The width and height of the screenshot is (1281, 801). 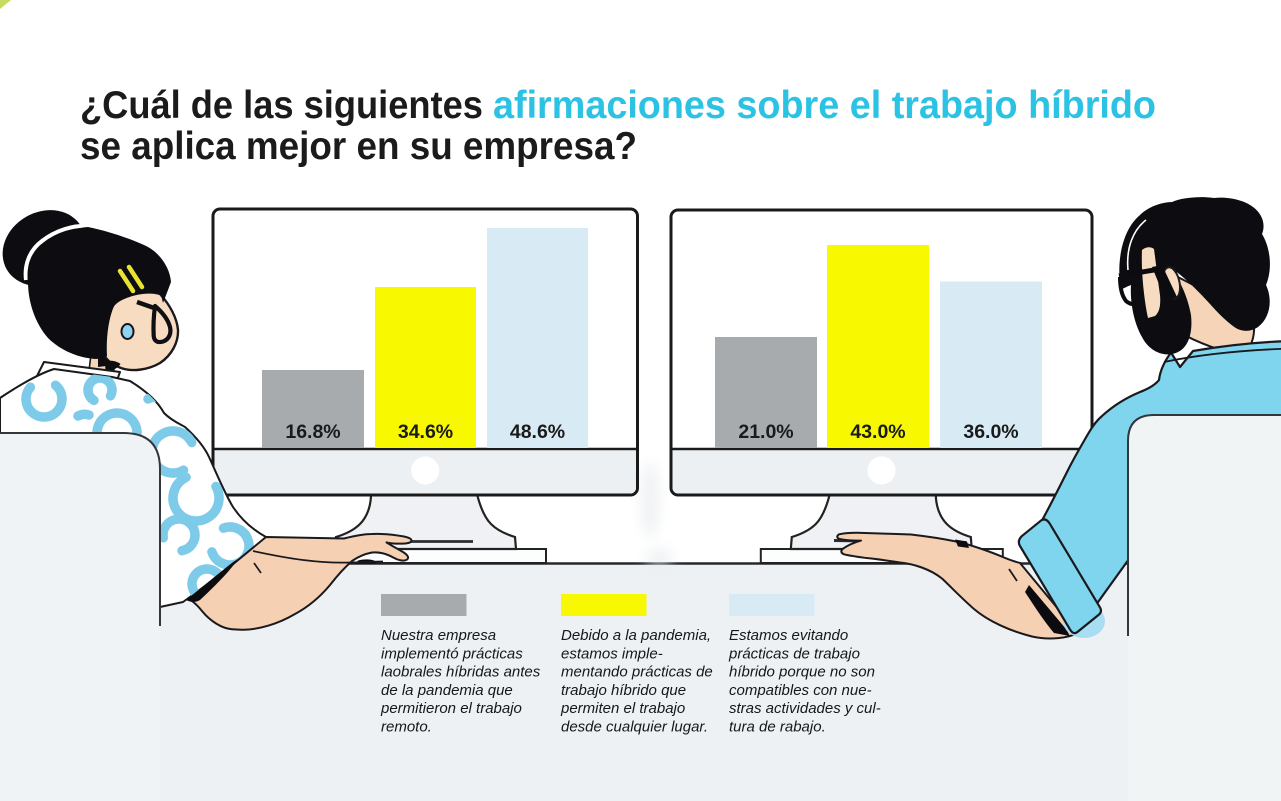 I want to click on svg-text: Debido a la pandemia,, so click(x=636, y=635).